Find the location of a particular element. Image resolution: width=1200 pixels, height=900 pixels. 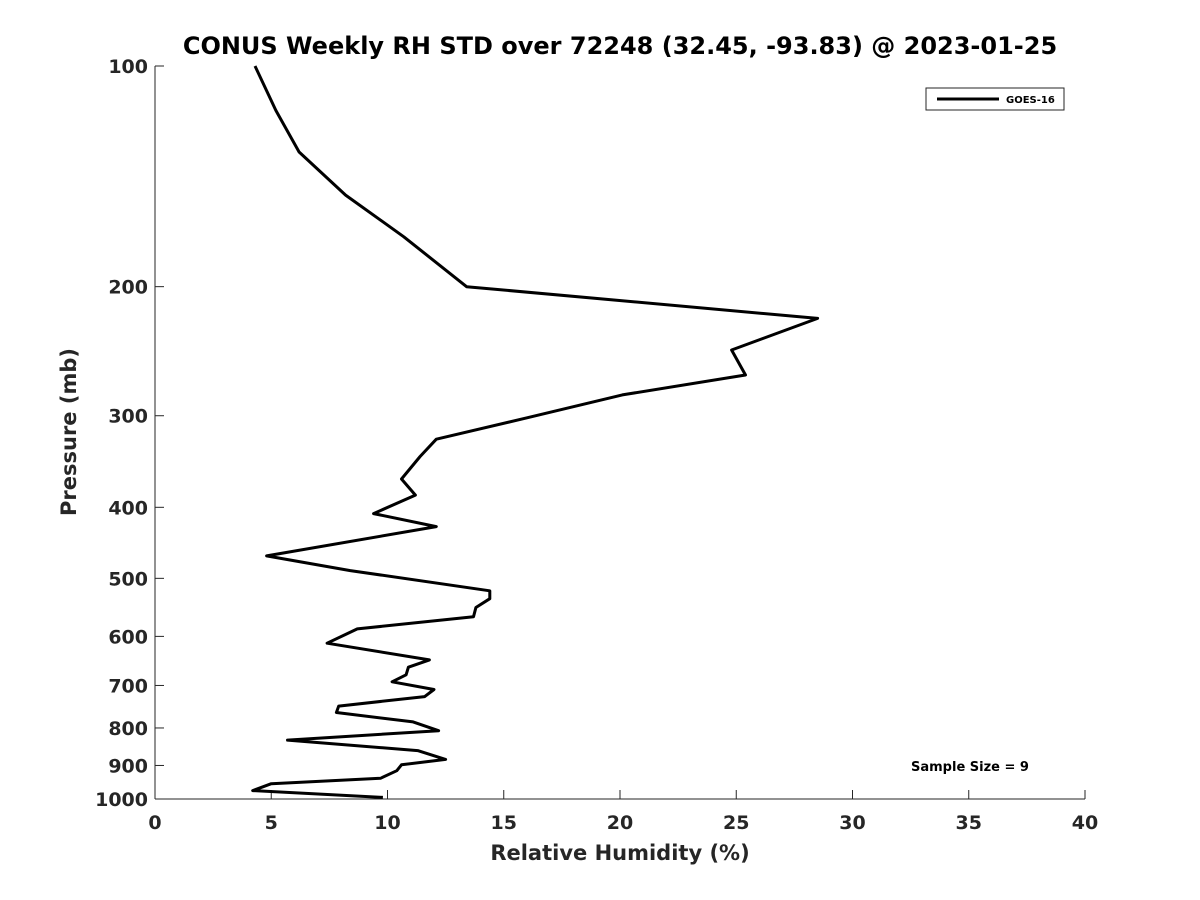

y-ticks: 100 200 300 400 500 600 700 800 900 1000 is located at coordinates (129, 433).